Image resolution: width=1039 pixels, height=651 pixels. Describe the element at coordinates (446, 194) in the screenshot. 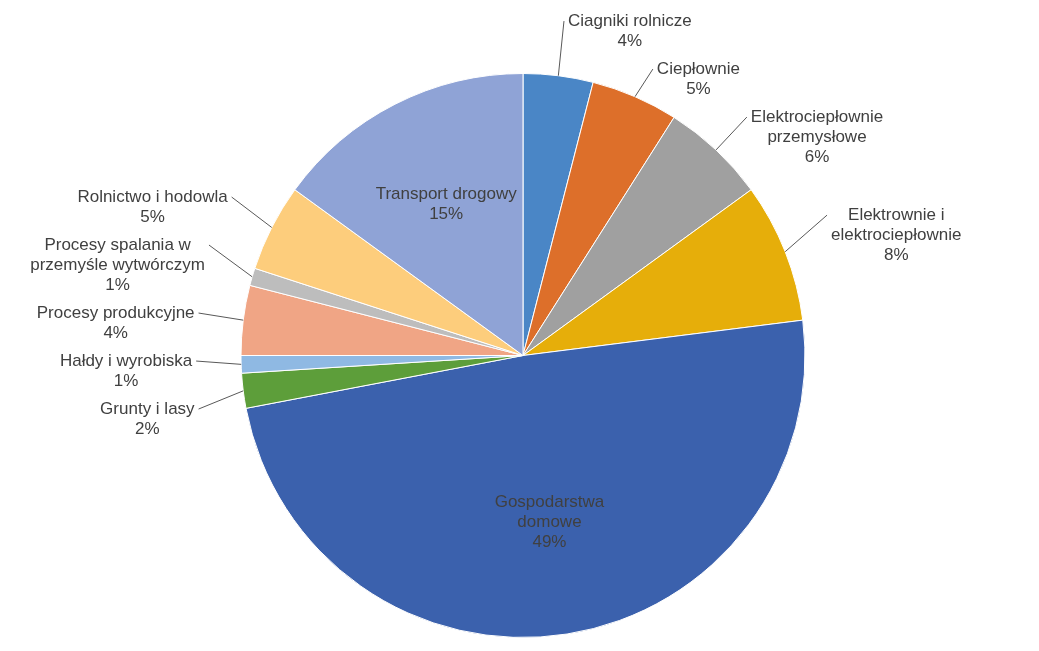

I see `slice-label: Transport drogowy` at that location.